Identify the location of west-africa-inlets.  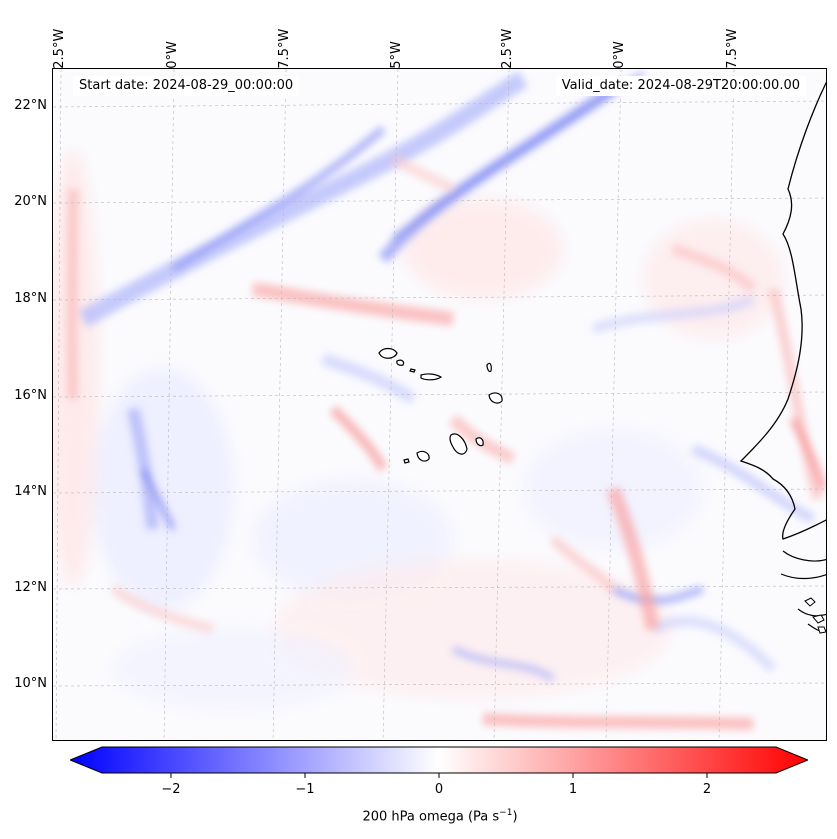
(803, 591).